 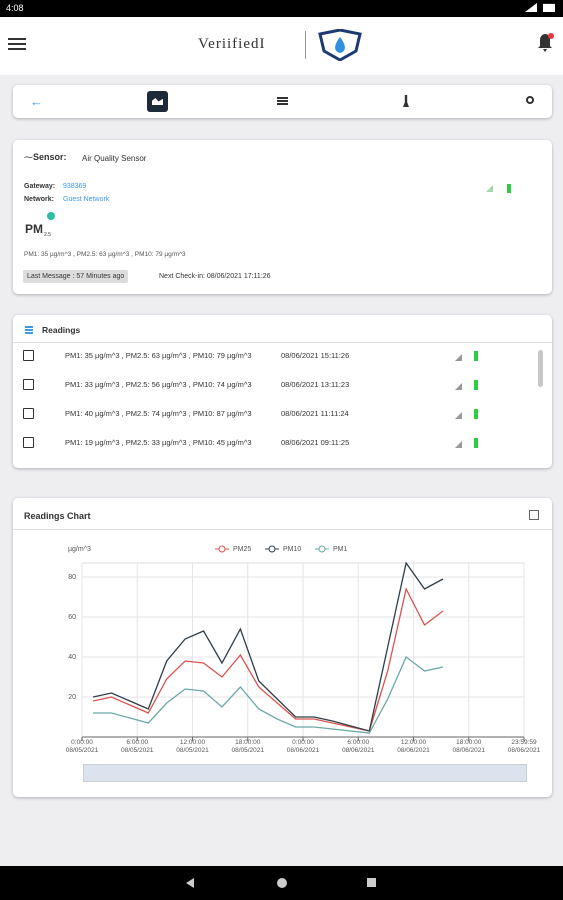 I want to click on x-tick-label: 6:00:00 08/05/2021, so click(x=137, y=746).